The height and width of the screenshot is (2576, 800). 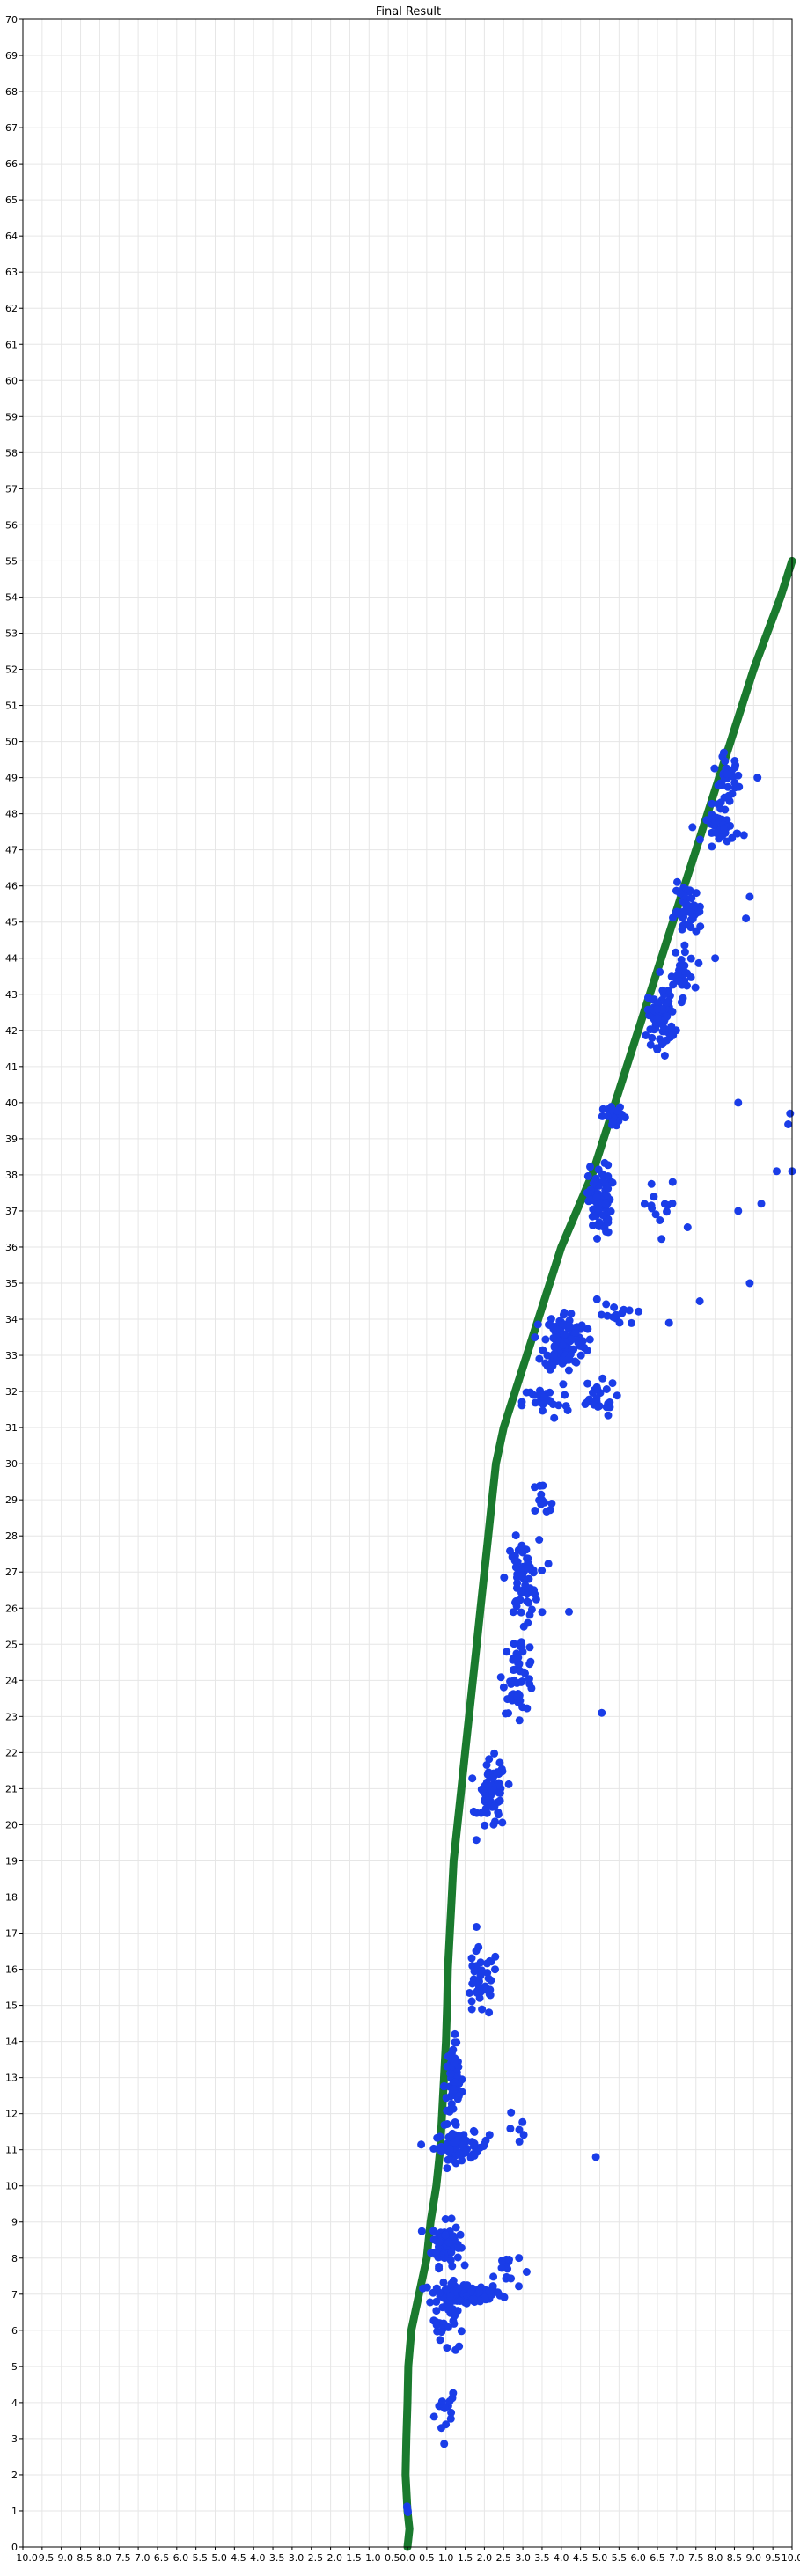 I want to click on y-tick-label: 31, so click(x=11, y=1428).